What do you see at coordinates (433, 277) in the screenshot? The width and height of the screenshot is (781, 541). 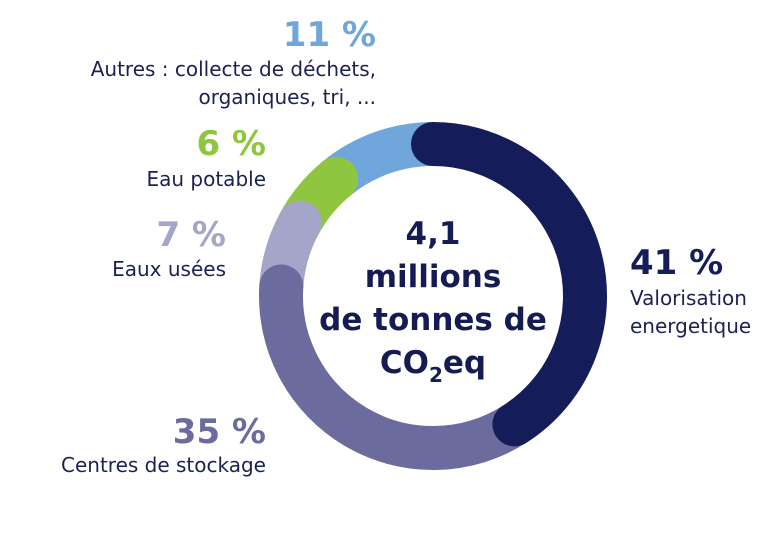 I see `center-line-2: millions` at bounding box center [433, 277].